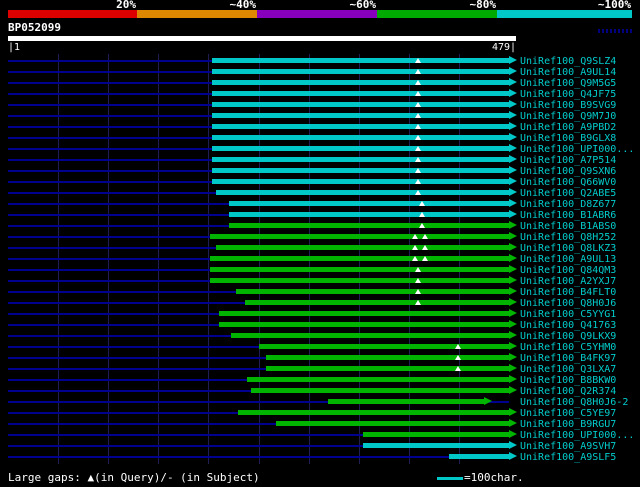 Image resolution: width=640 pixels, height=487 pixels. I want to click on hit-label: UniRef100_A9SLF5, so click(568, 457).